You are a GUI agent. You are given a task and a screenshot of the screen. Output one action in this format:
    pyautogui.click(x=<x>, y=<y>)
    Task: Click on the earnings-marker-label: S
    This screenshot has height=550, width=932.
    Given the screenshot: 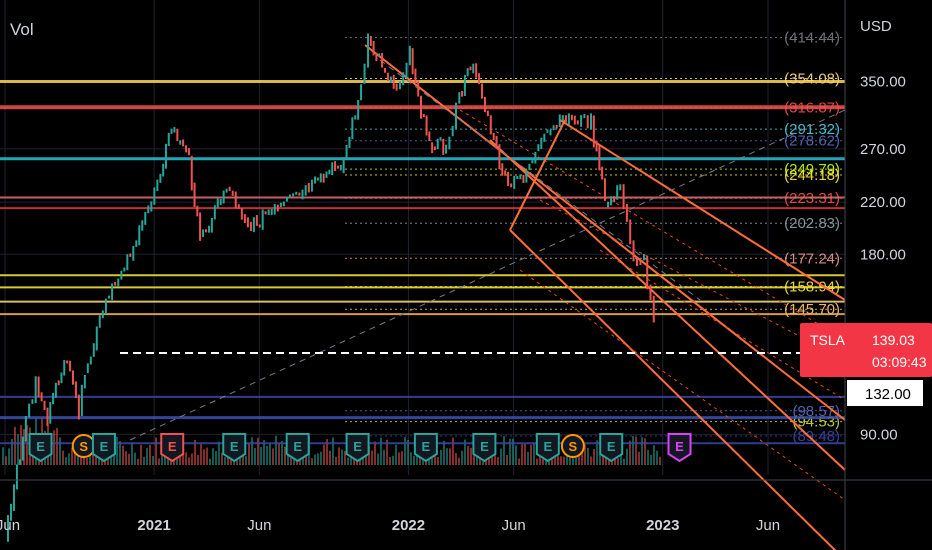 What is the action you would take?
    pyautogui.click(x=573, y=446)
    